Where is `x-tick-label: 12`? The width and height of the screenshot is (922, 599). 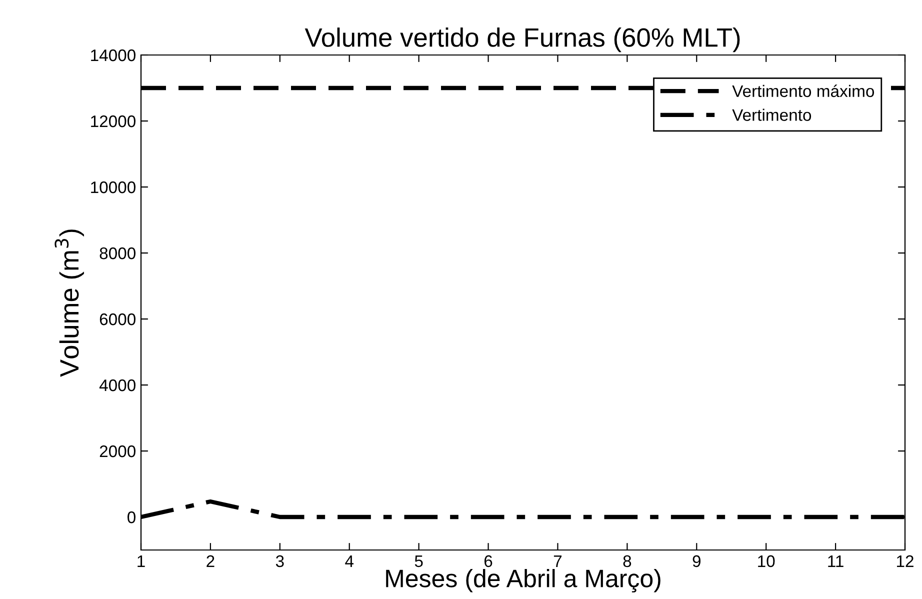
x-tick-label: 12 is located at coordinates (905, 561).